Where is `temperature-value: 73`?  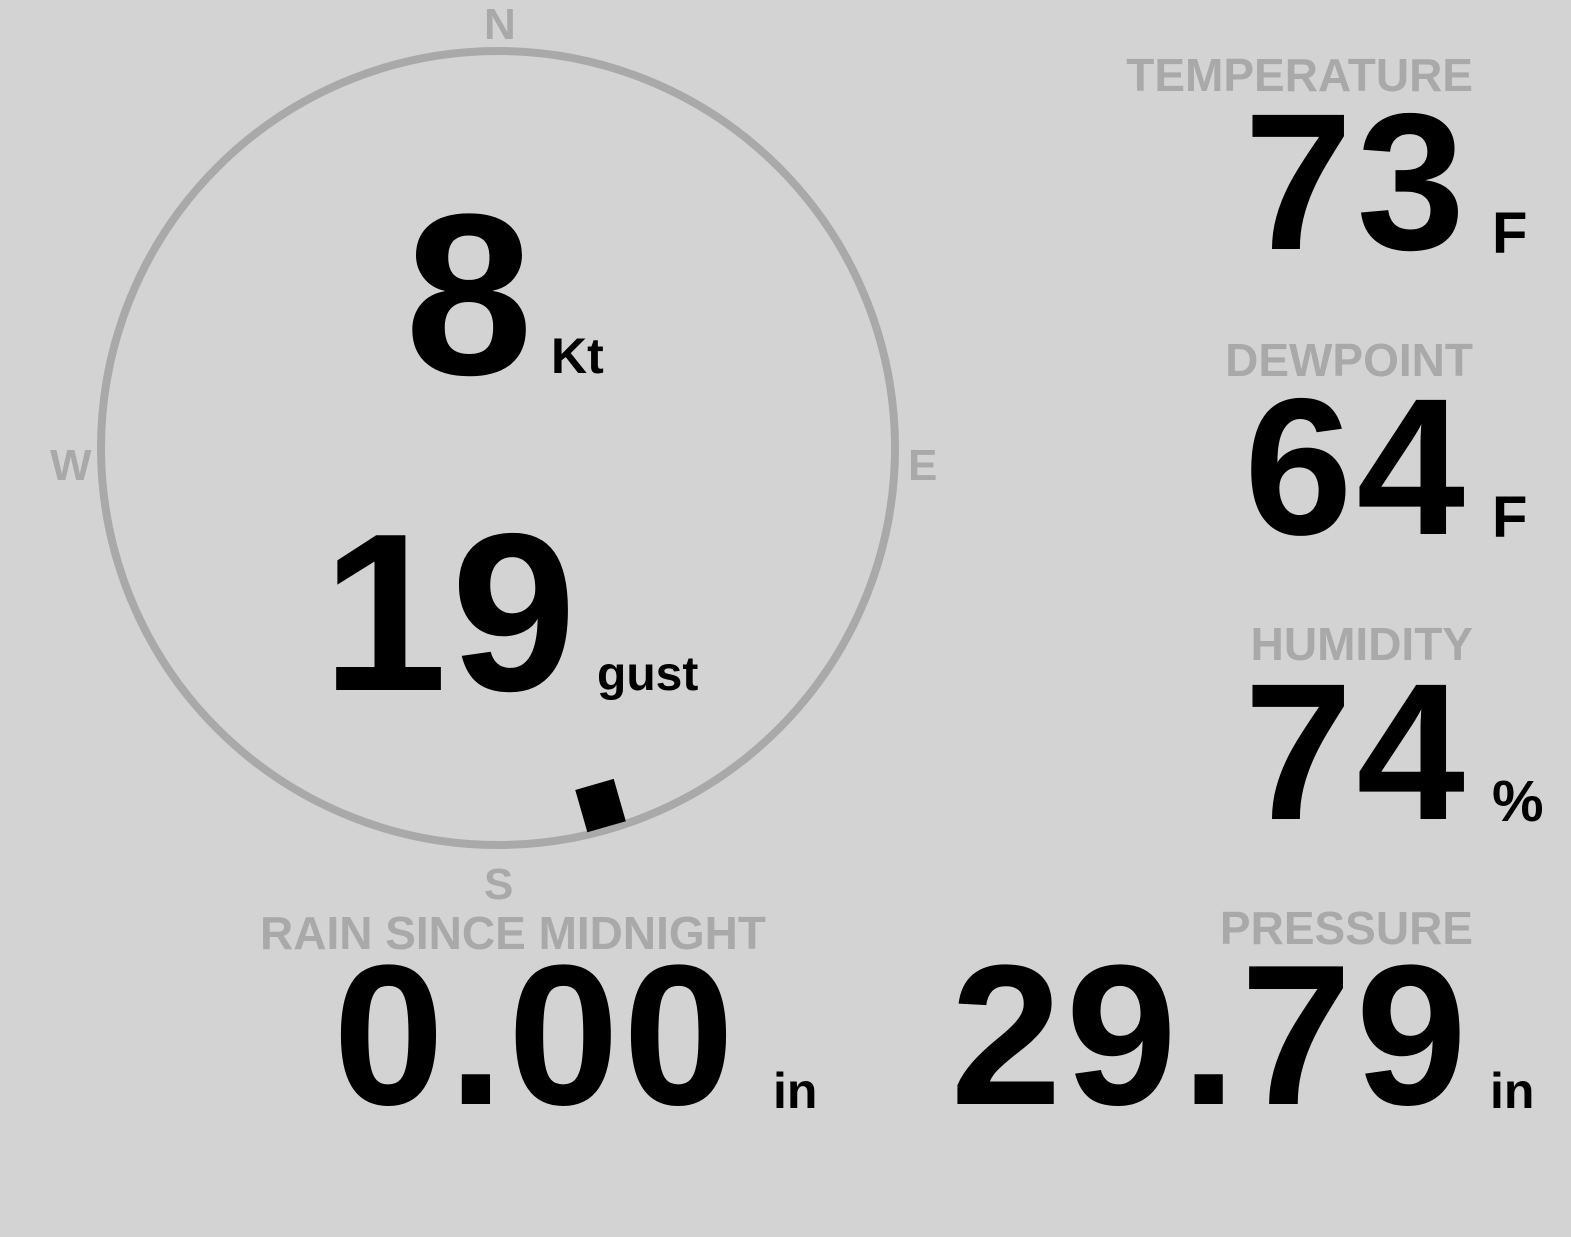 temperature-value: 73 is located at coordinates (1356, 182).